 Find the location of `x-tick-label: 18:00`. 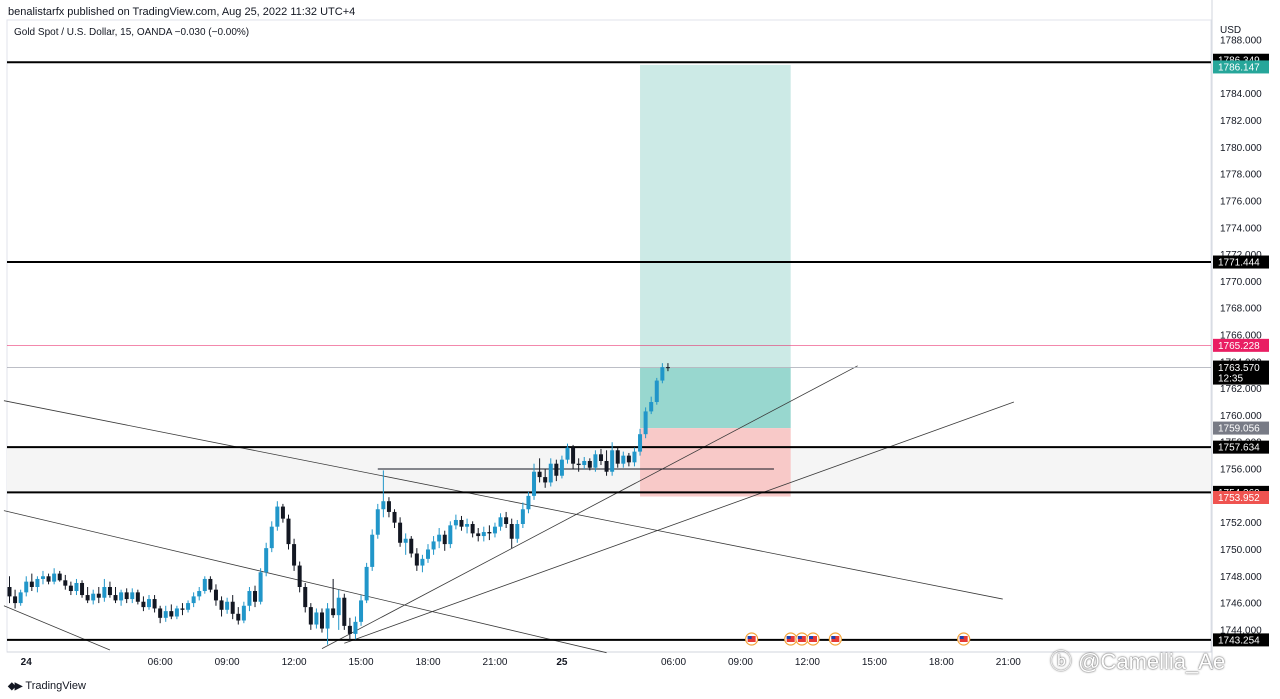

x-tick-label: 18:00 is located at coordinates (427, 662).